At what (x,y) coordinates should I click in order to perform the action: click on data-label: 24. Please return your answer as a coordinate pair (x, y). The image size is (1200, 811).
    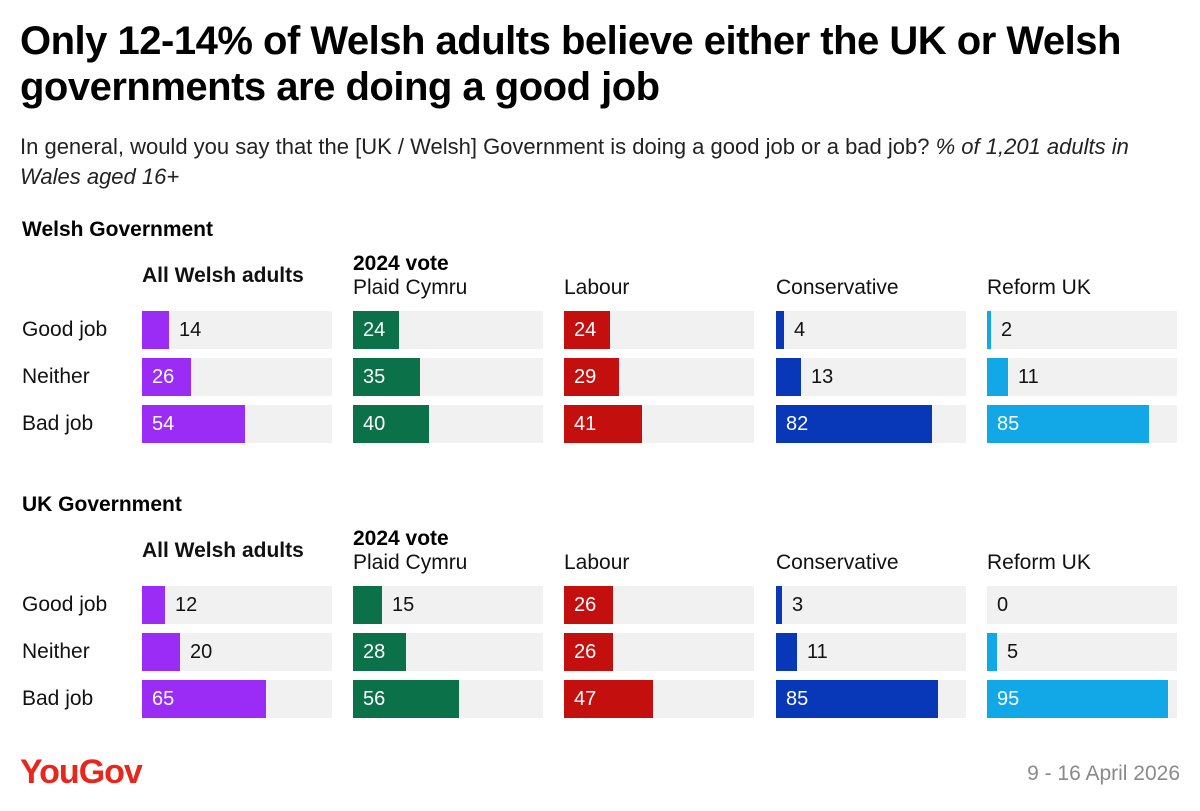
    Looking at the image, I should click on (585, 330).